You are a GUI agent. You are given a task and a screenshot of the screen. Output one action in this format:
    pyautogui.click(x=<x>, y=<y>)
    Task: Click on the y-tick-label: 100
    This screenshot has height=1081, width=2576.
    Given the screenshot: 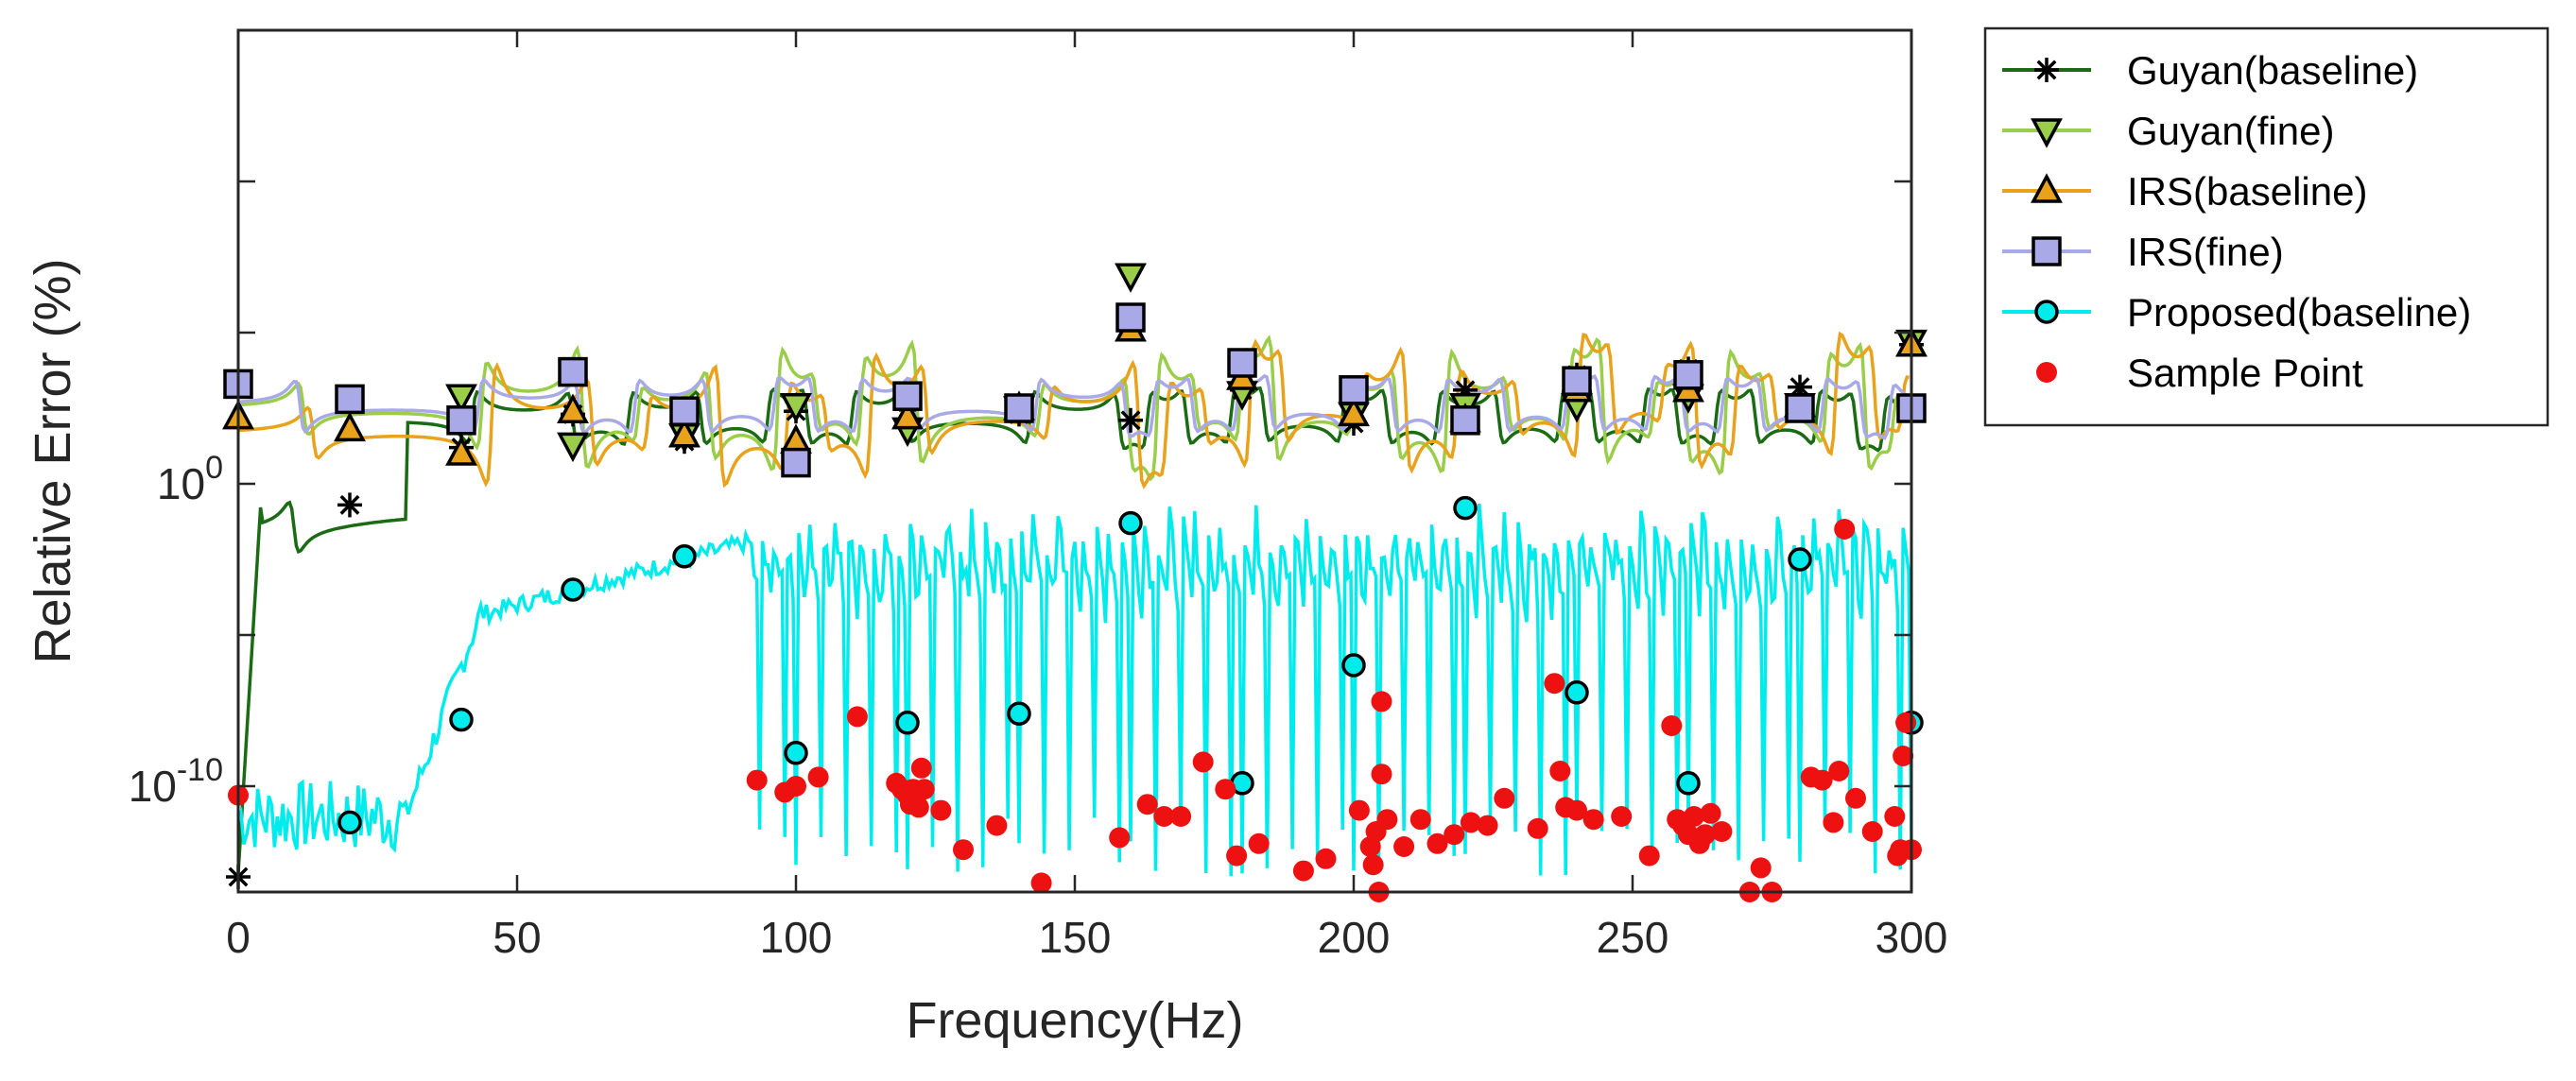 What is the action you would take?
    pyautogui.click(x=190, y=479)
    